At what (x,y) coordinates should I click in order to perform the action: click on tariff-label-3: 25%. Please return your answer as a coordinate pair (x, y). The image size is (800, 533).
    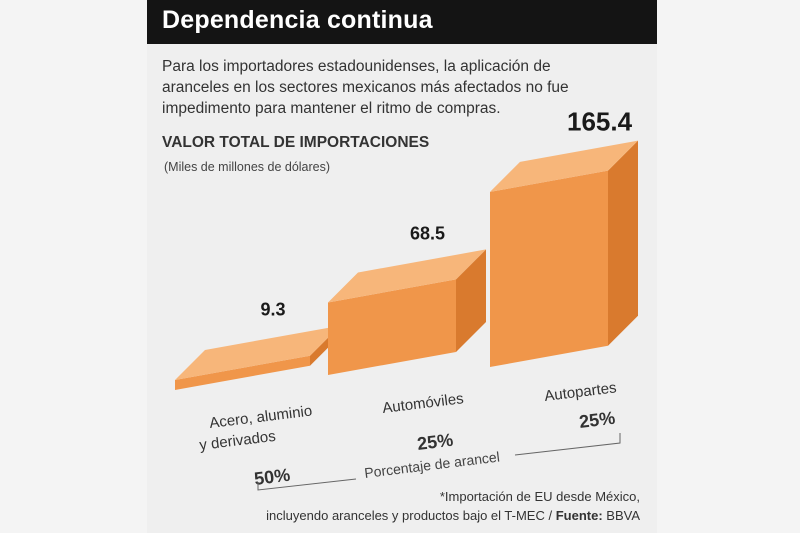
    Looking at the image, I should click on (597, 420).